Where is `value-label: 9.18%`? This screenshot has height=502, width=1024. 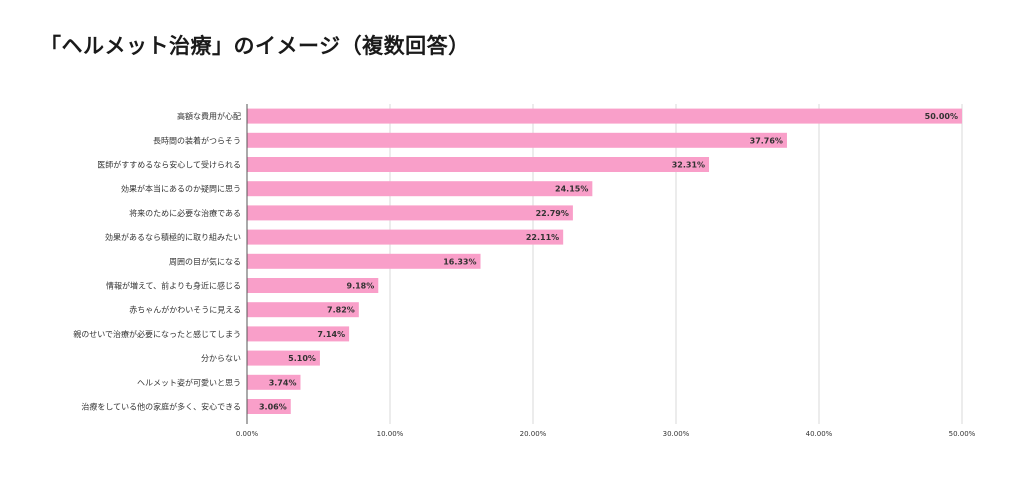
value-label: 9.18% is located at coordinates (361, 286).